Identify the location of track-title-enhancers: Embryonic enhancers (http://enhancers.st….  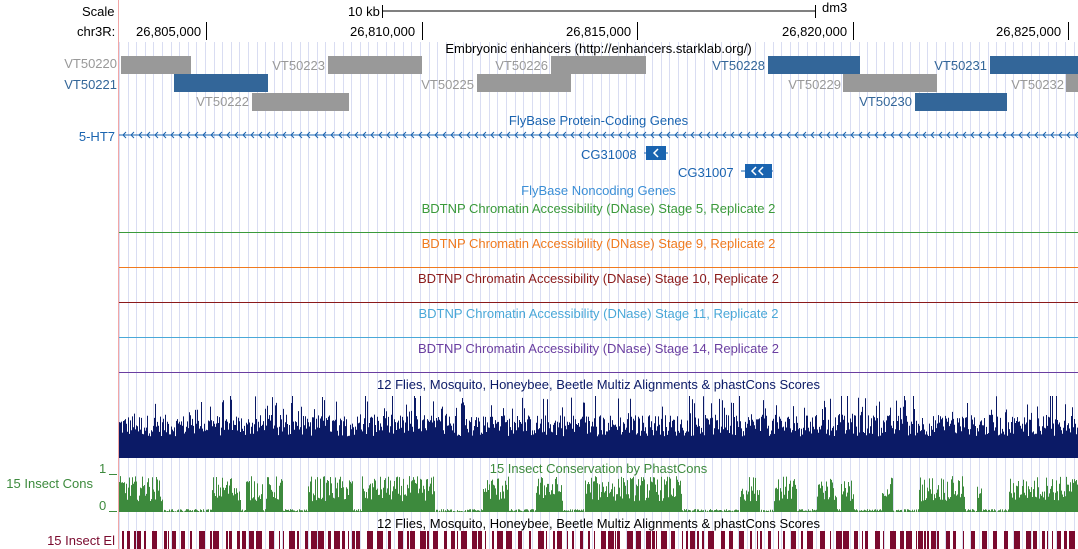
(598, 48).